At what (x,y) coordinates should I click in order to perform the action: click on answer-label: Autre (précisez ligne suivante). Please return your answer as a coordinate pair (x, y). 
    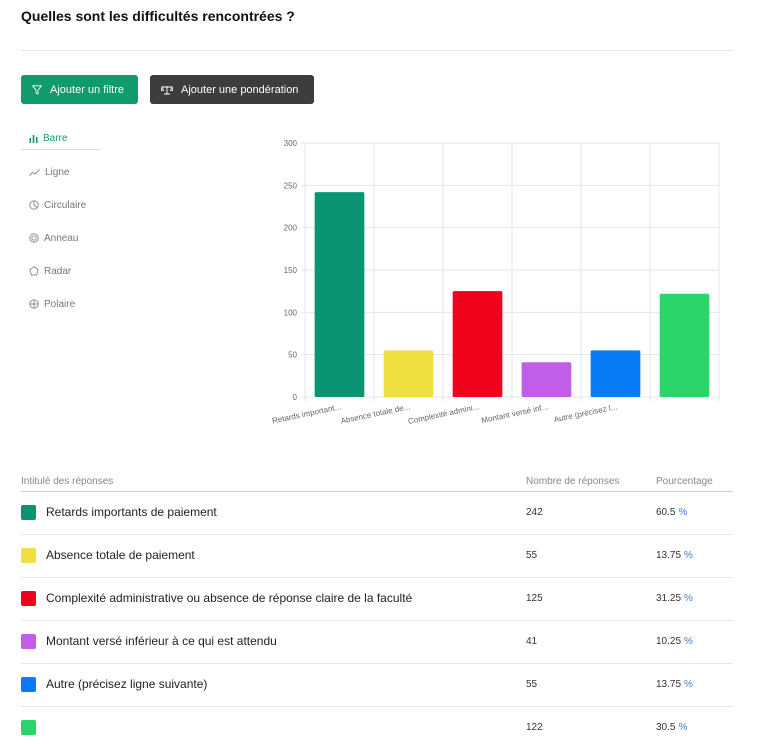
    Looking at the image, I should click on (127, 684).